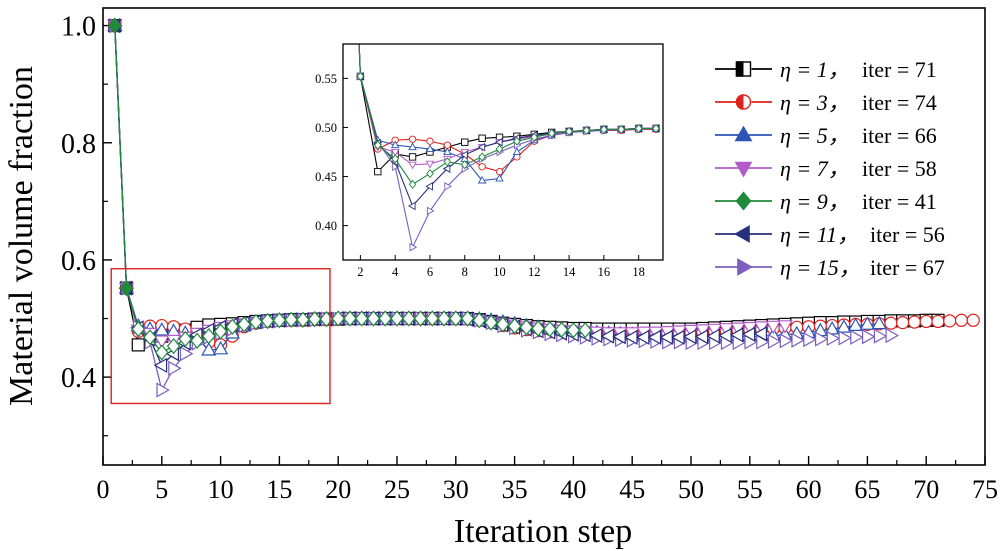  Describe the element at coordinates (397, 489) in the screenshot. I see `x-tick-label: 25` at that location.